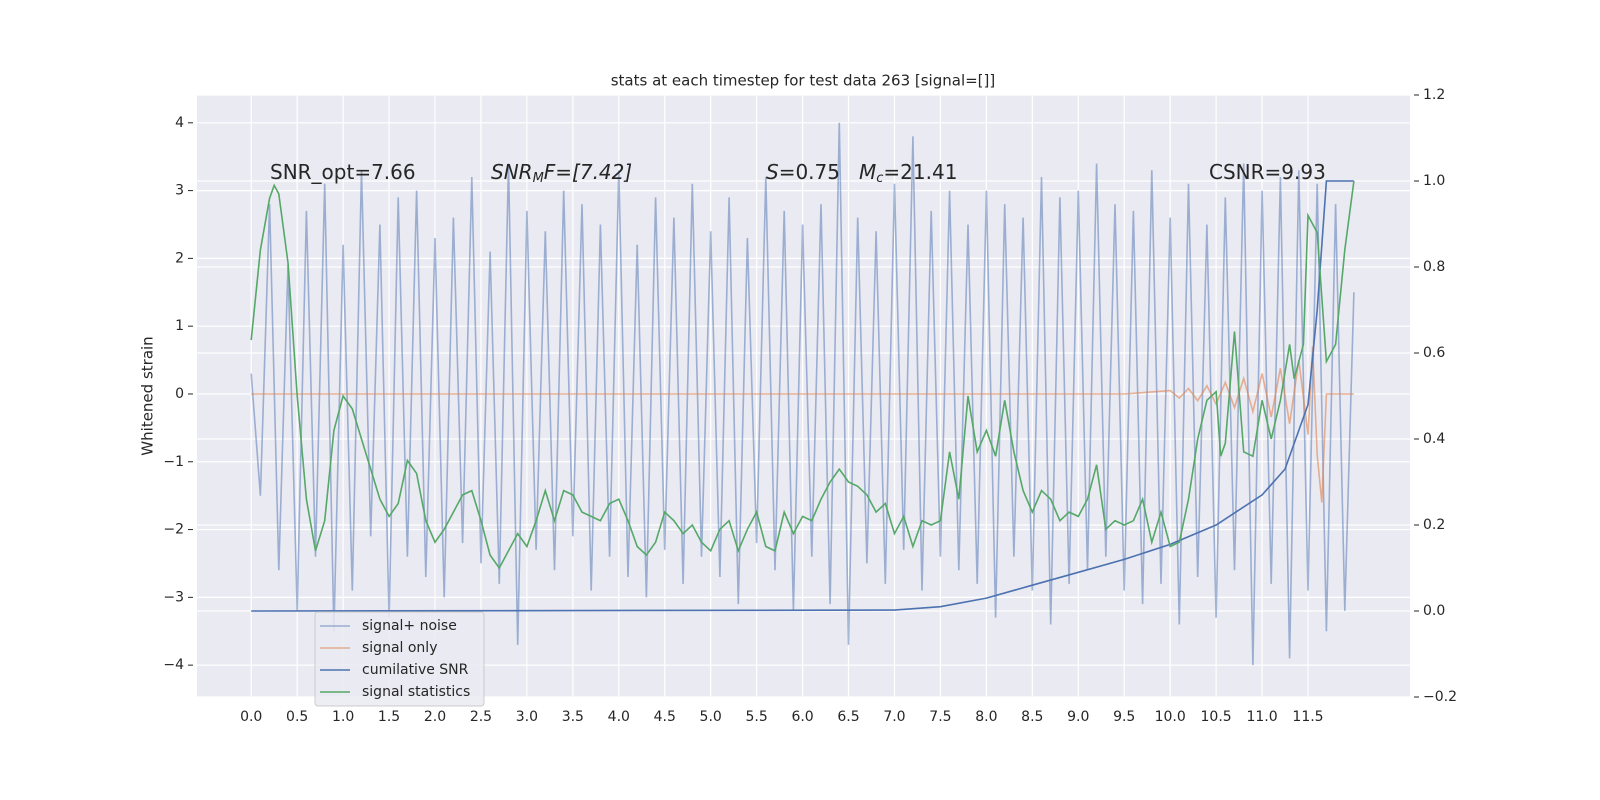 Image resolution: width=1600 pixels, height=800 pixels. I want to click on x-tick-label: 6.5, so click(848, 717).